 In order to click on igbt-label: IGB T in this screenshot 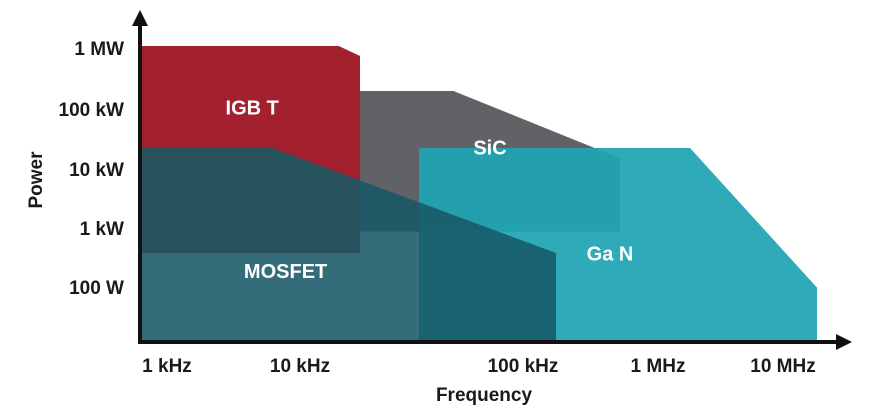, I will do `click(252, 108)`.